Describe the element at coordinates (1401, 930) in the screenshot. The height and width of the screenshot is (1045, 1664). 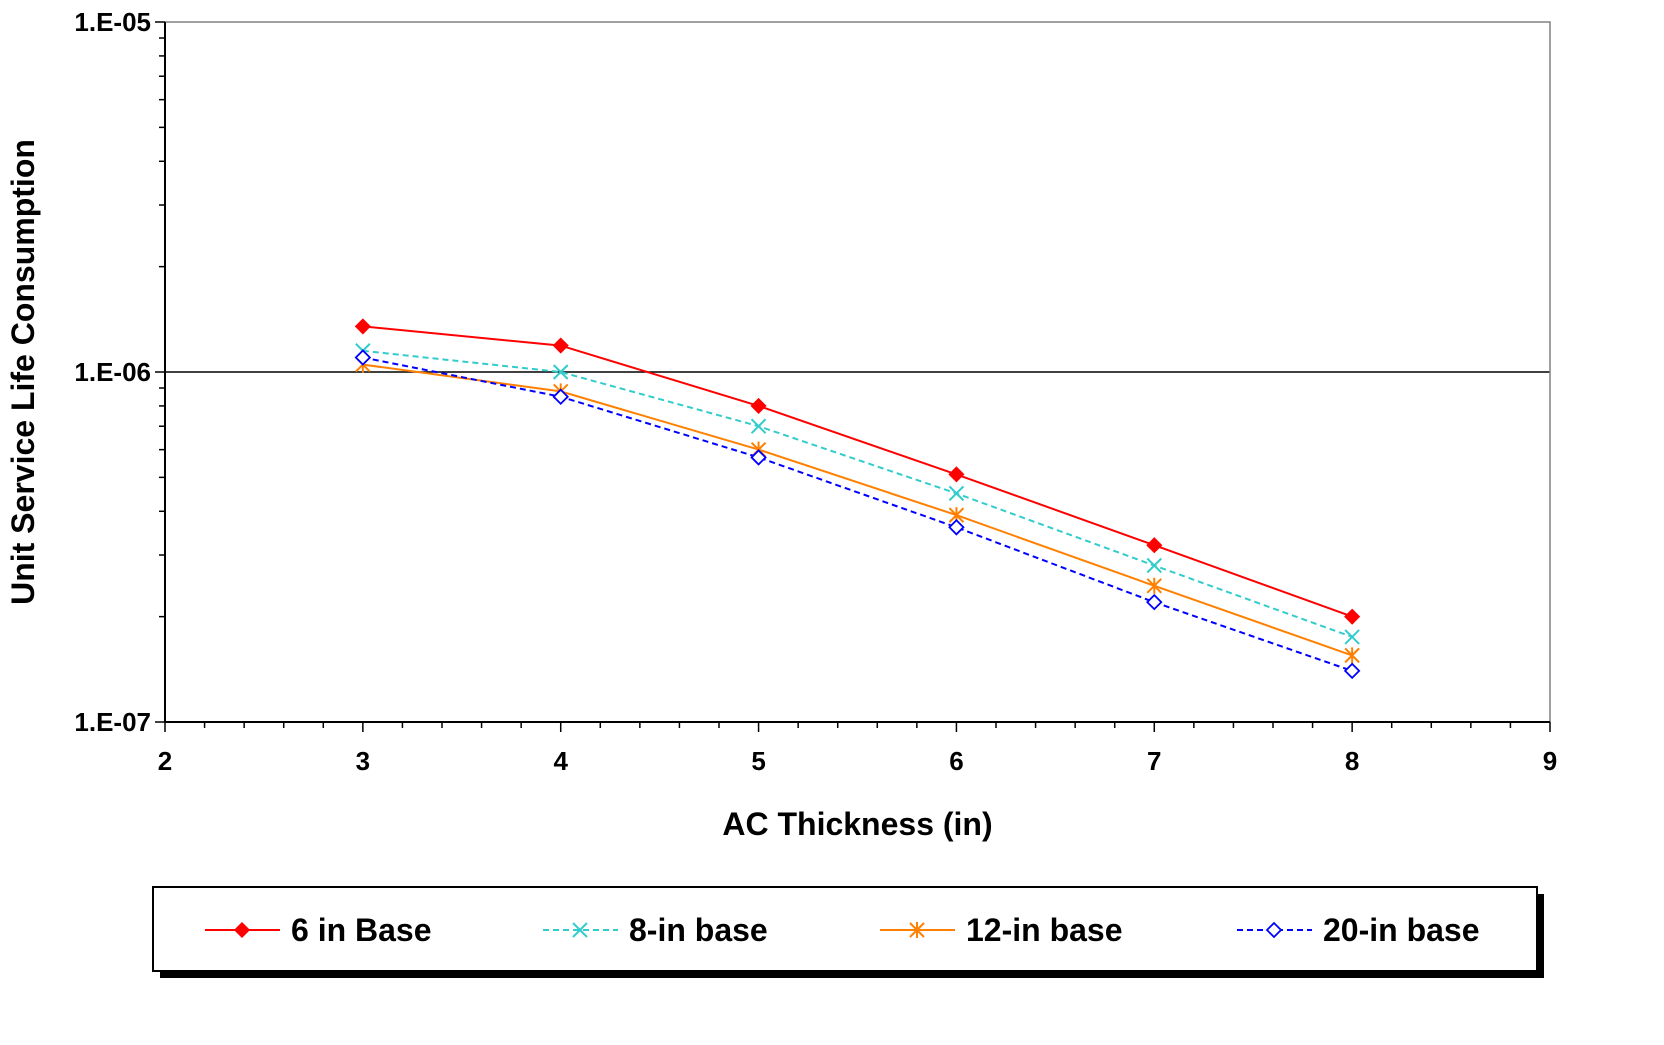
I see `legend-label: 20-in base` at that location.